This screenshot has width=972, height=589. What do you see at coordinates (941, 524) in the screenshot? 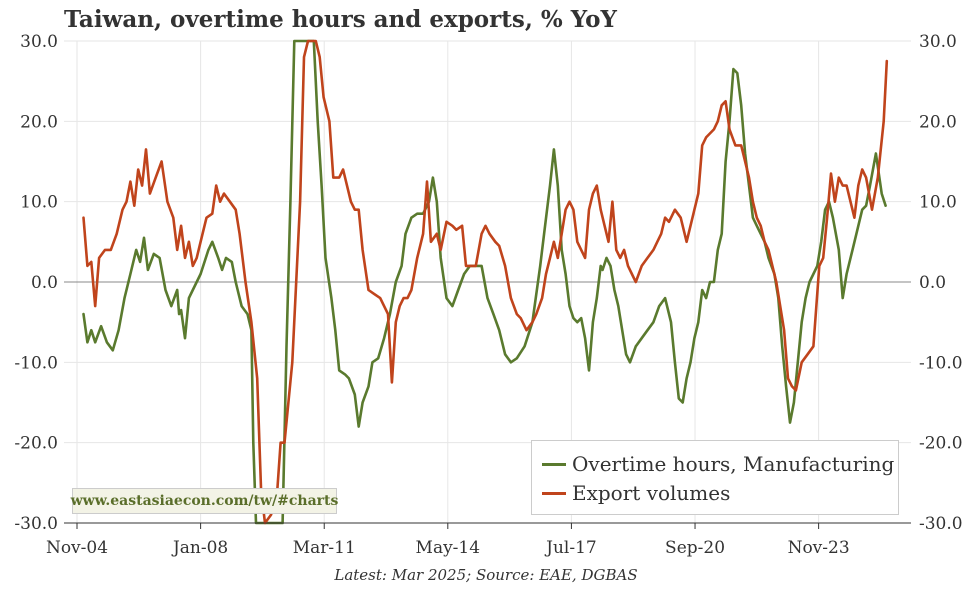
I see `y-tick-label-right: -30.0` at bounding box center [941, 524].